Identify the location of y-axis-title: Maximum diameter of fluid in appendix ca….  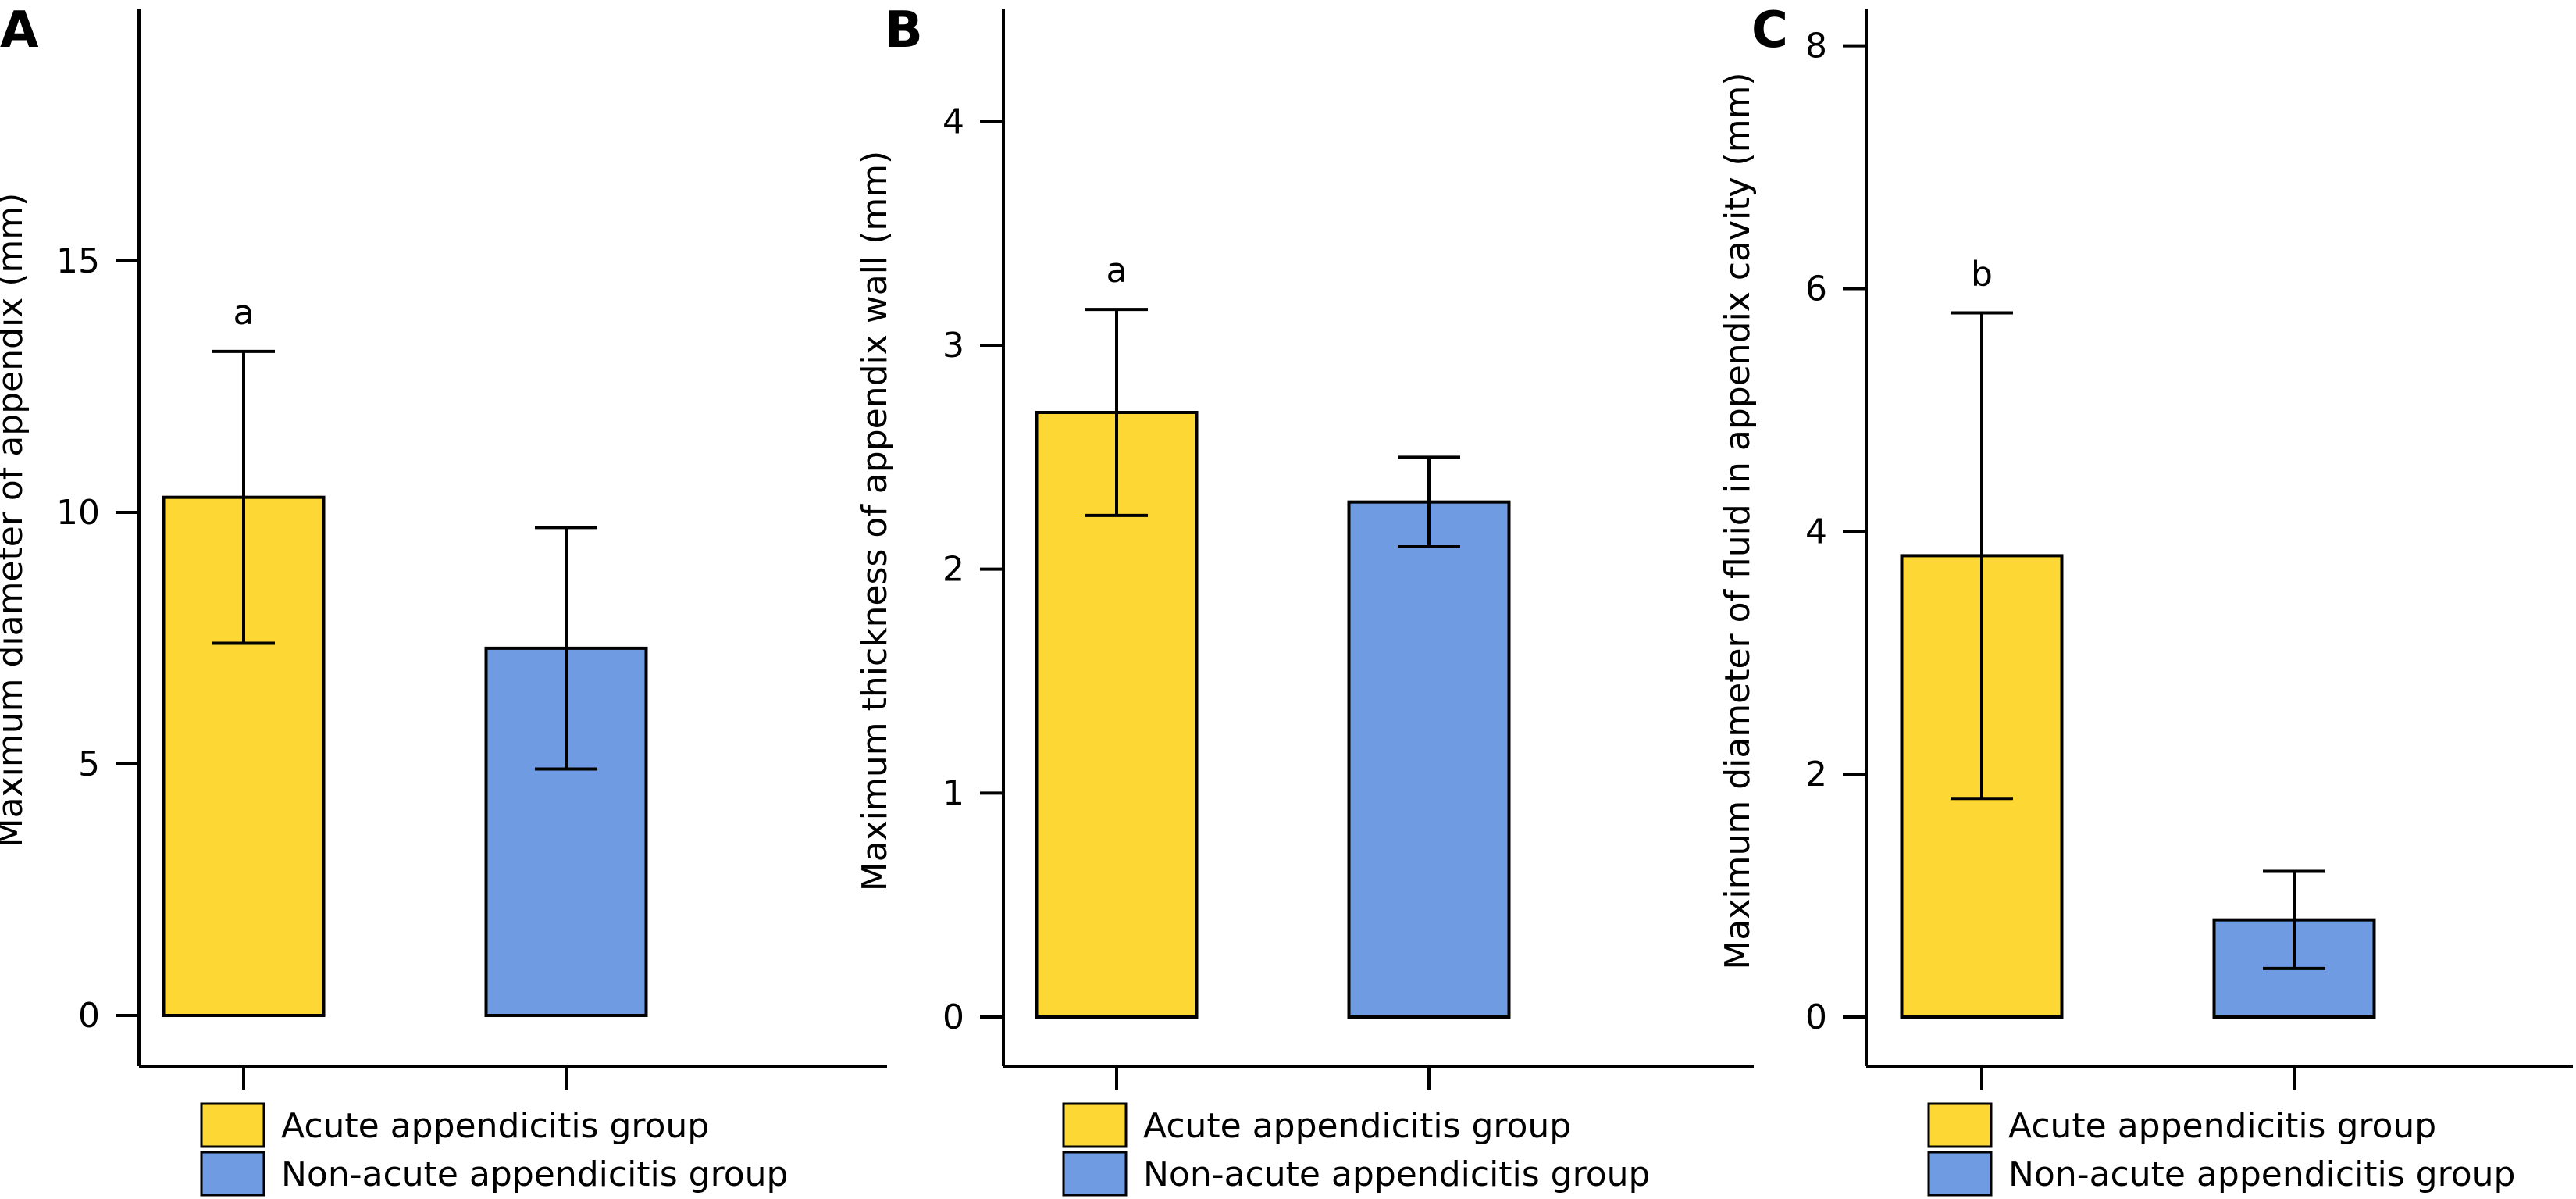
(1738, 520).